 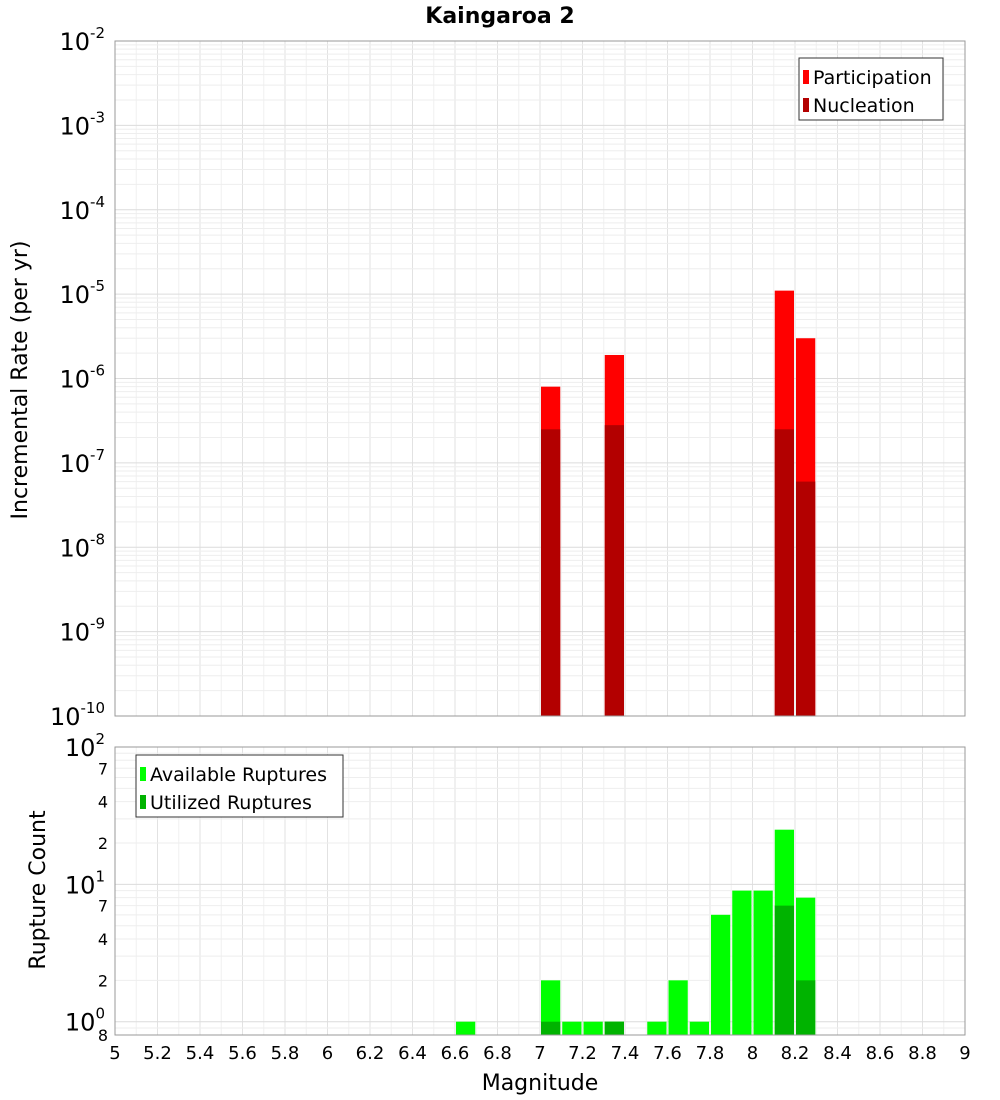 I want to click on x-tick-label: 7.6, so click(x=667, y=1053).